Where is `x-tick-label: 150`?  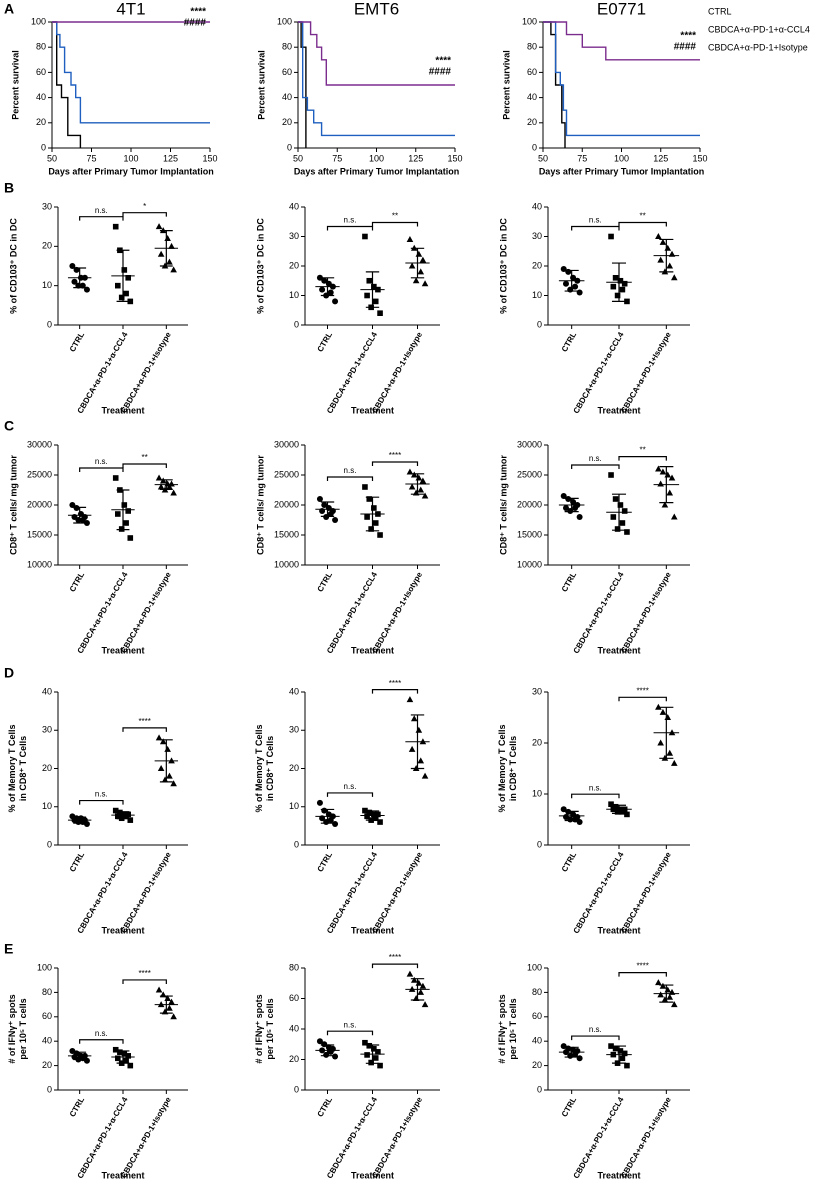
x-tick-label: 150 is located at coordinates (209, 158).